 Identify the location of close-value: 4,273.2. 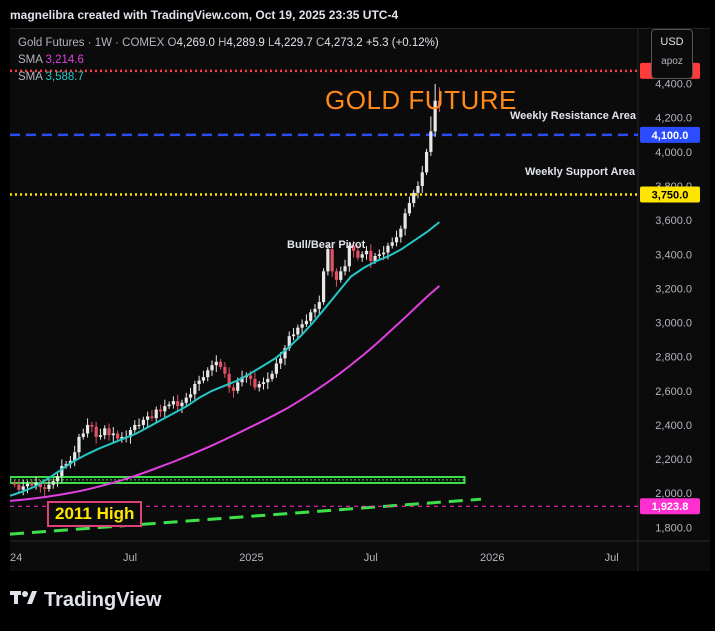
(343, 43).